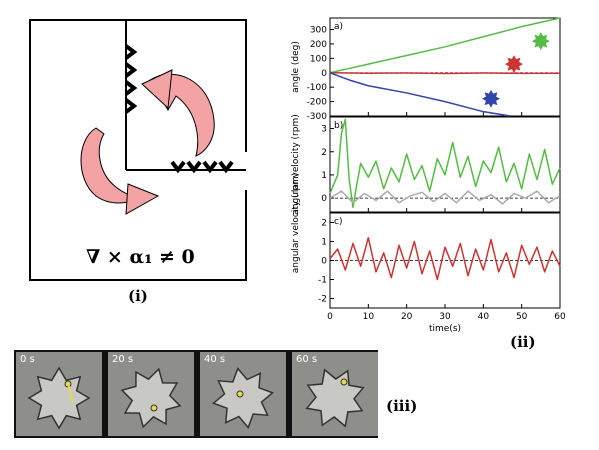  Describe the element at coordinates (318, 45) in the screenshot. I see `ytick-label: 200` at that location.